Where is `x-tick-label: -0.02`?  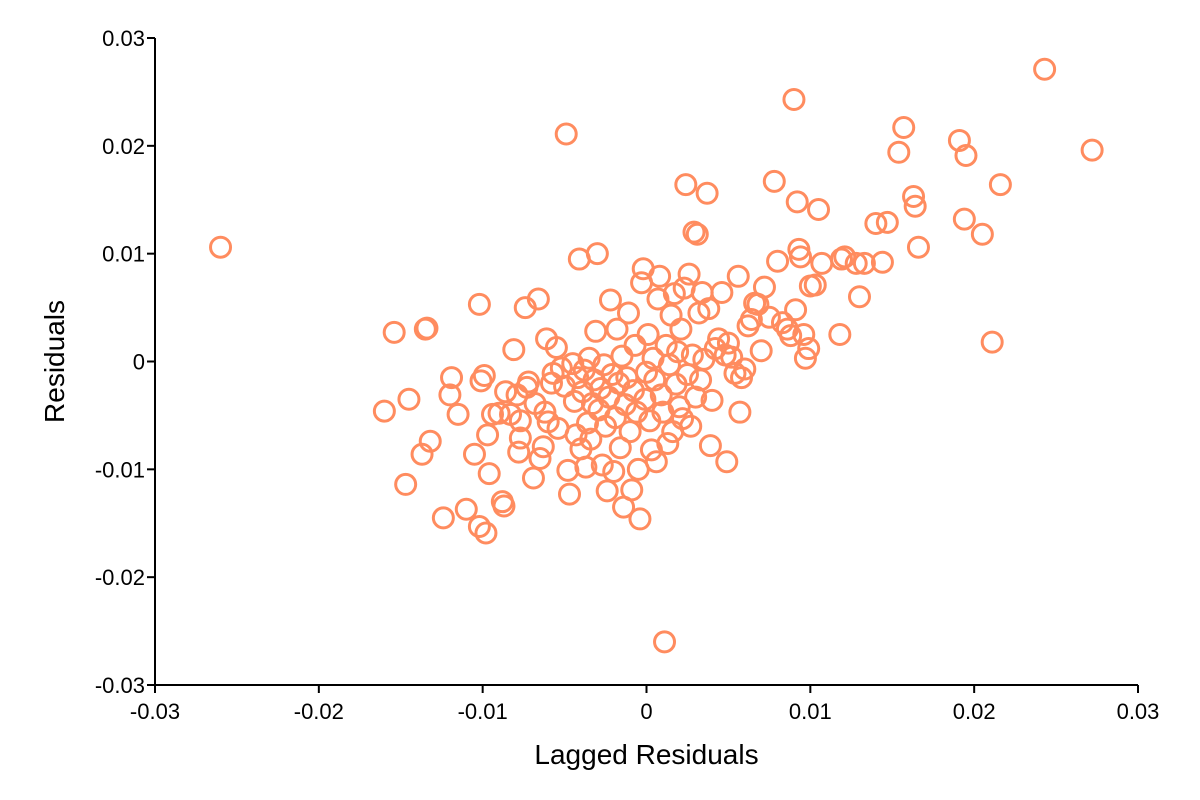
x-tick-label: -0.02 is located at coordinates (319, 711).